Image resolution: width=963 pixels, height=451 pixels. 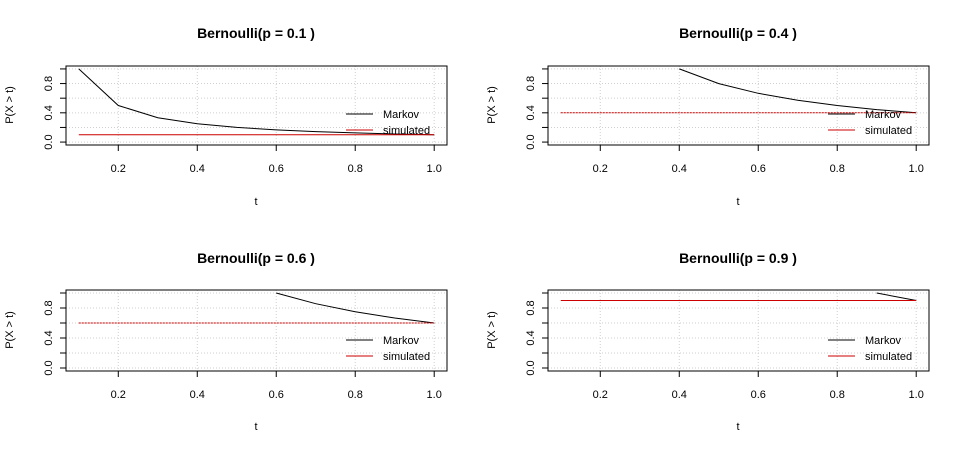 I want to click on panel-title: Bernoulli(p = 0.4 ), so click(x=738, y=33).